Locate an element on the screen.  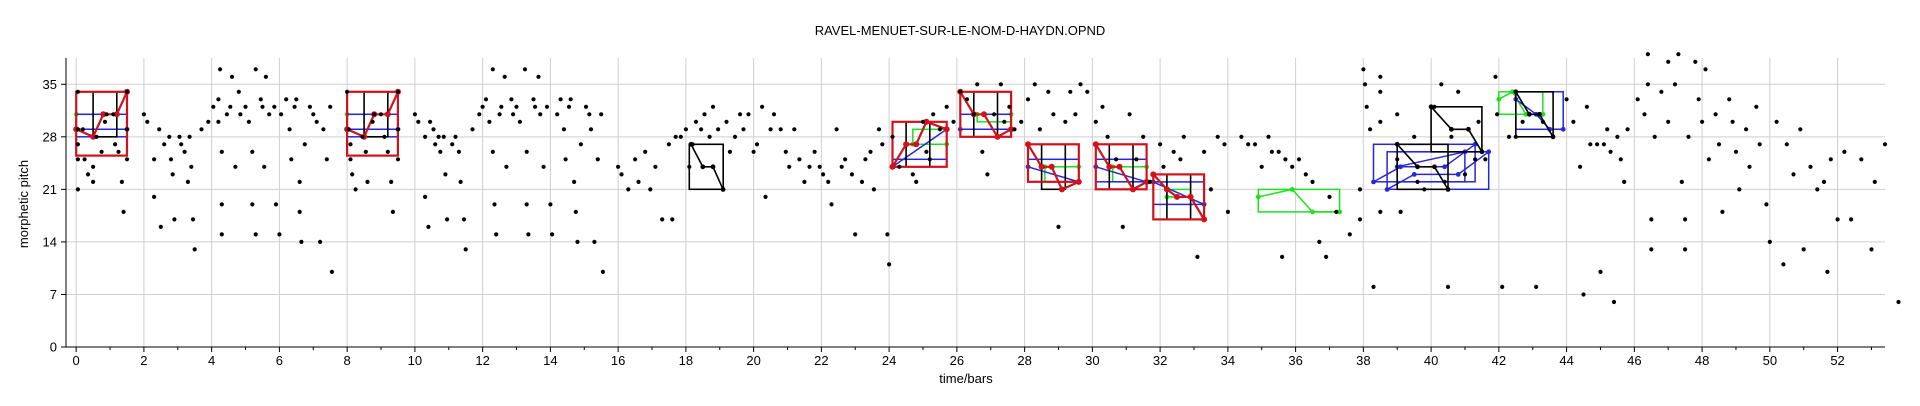
x-tick-label: 16 is located at coordinates (618, 360).